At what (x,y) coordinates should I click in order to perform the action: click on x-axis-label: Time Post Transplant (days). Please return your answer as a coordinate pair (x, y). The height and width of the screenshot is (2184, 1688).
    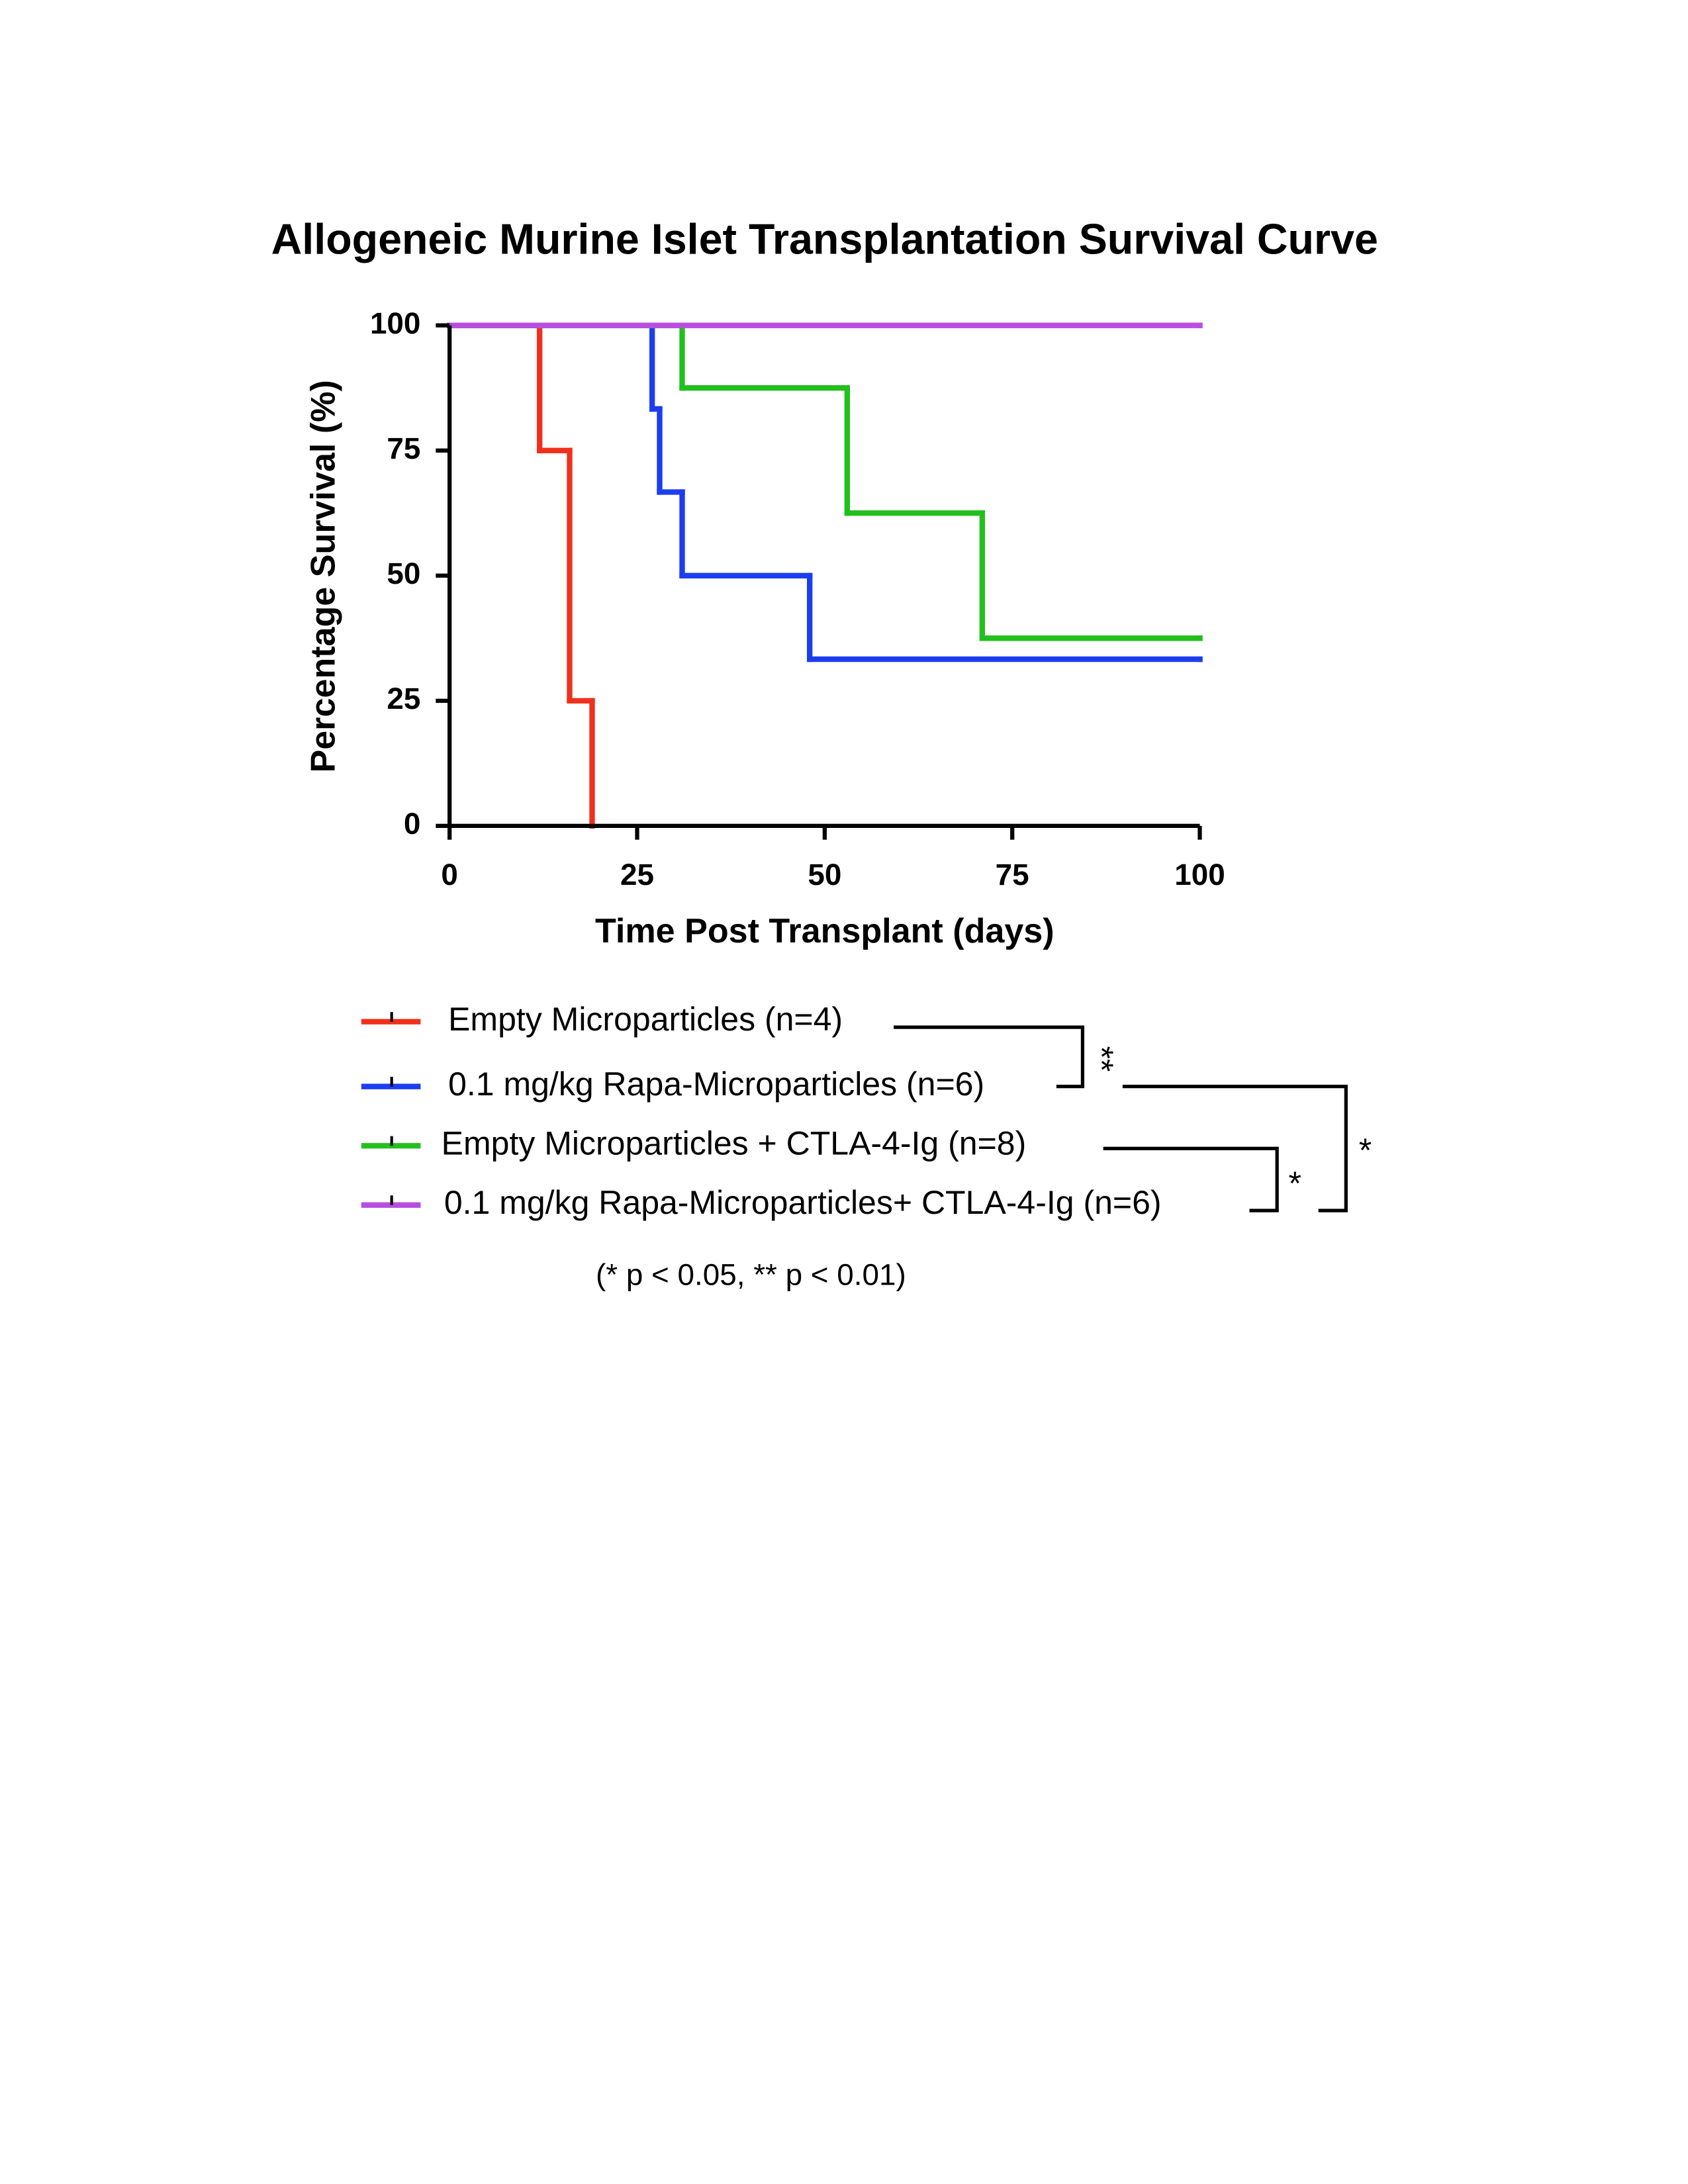
    Looking at the image, I should click on (825, 931).